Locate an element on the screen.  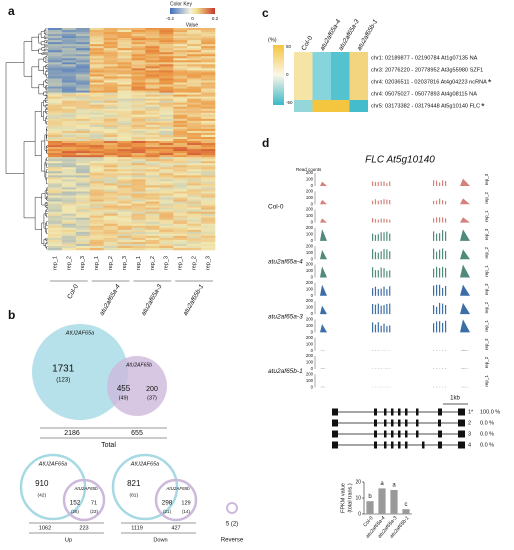
y-tick-label: 0 is located at coordinates (359, 514).